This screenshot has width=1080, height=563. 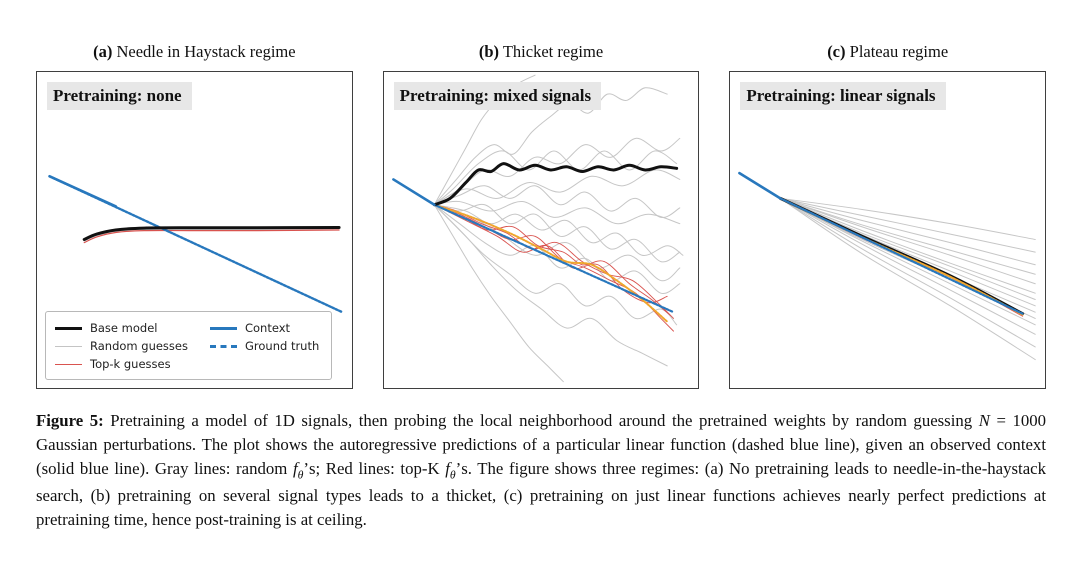 What do you see at coordinates (282, 346) in the screenshot?
I see `legend-label: Ground truth` at bounding box center [282, 346].